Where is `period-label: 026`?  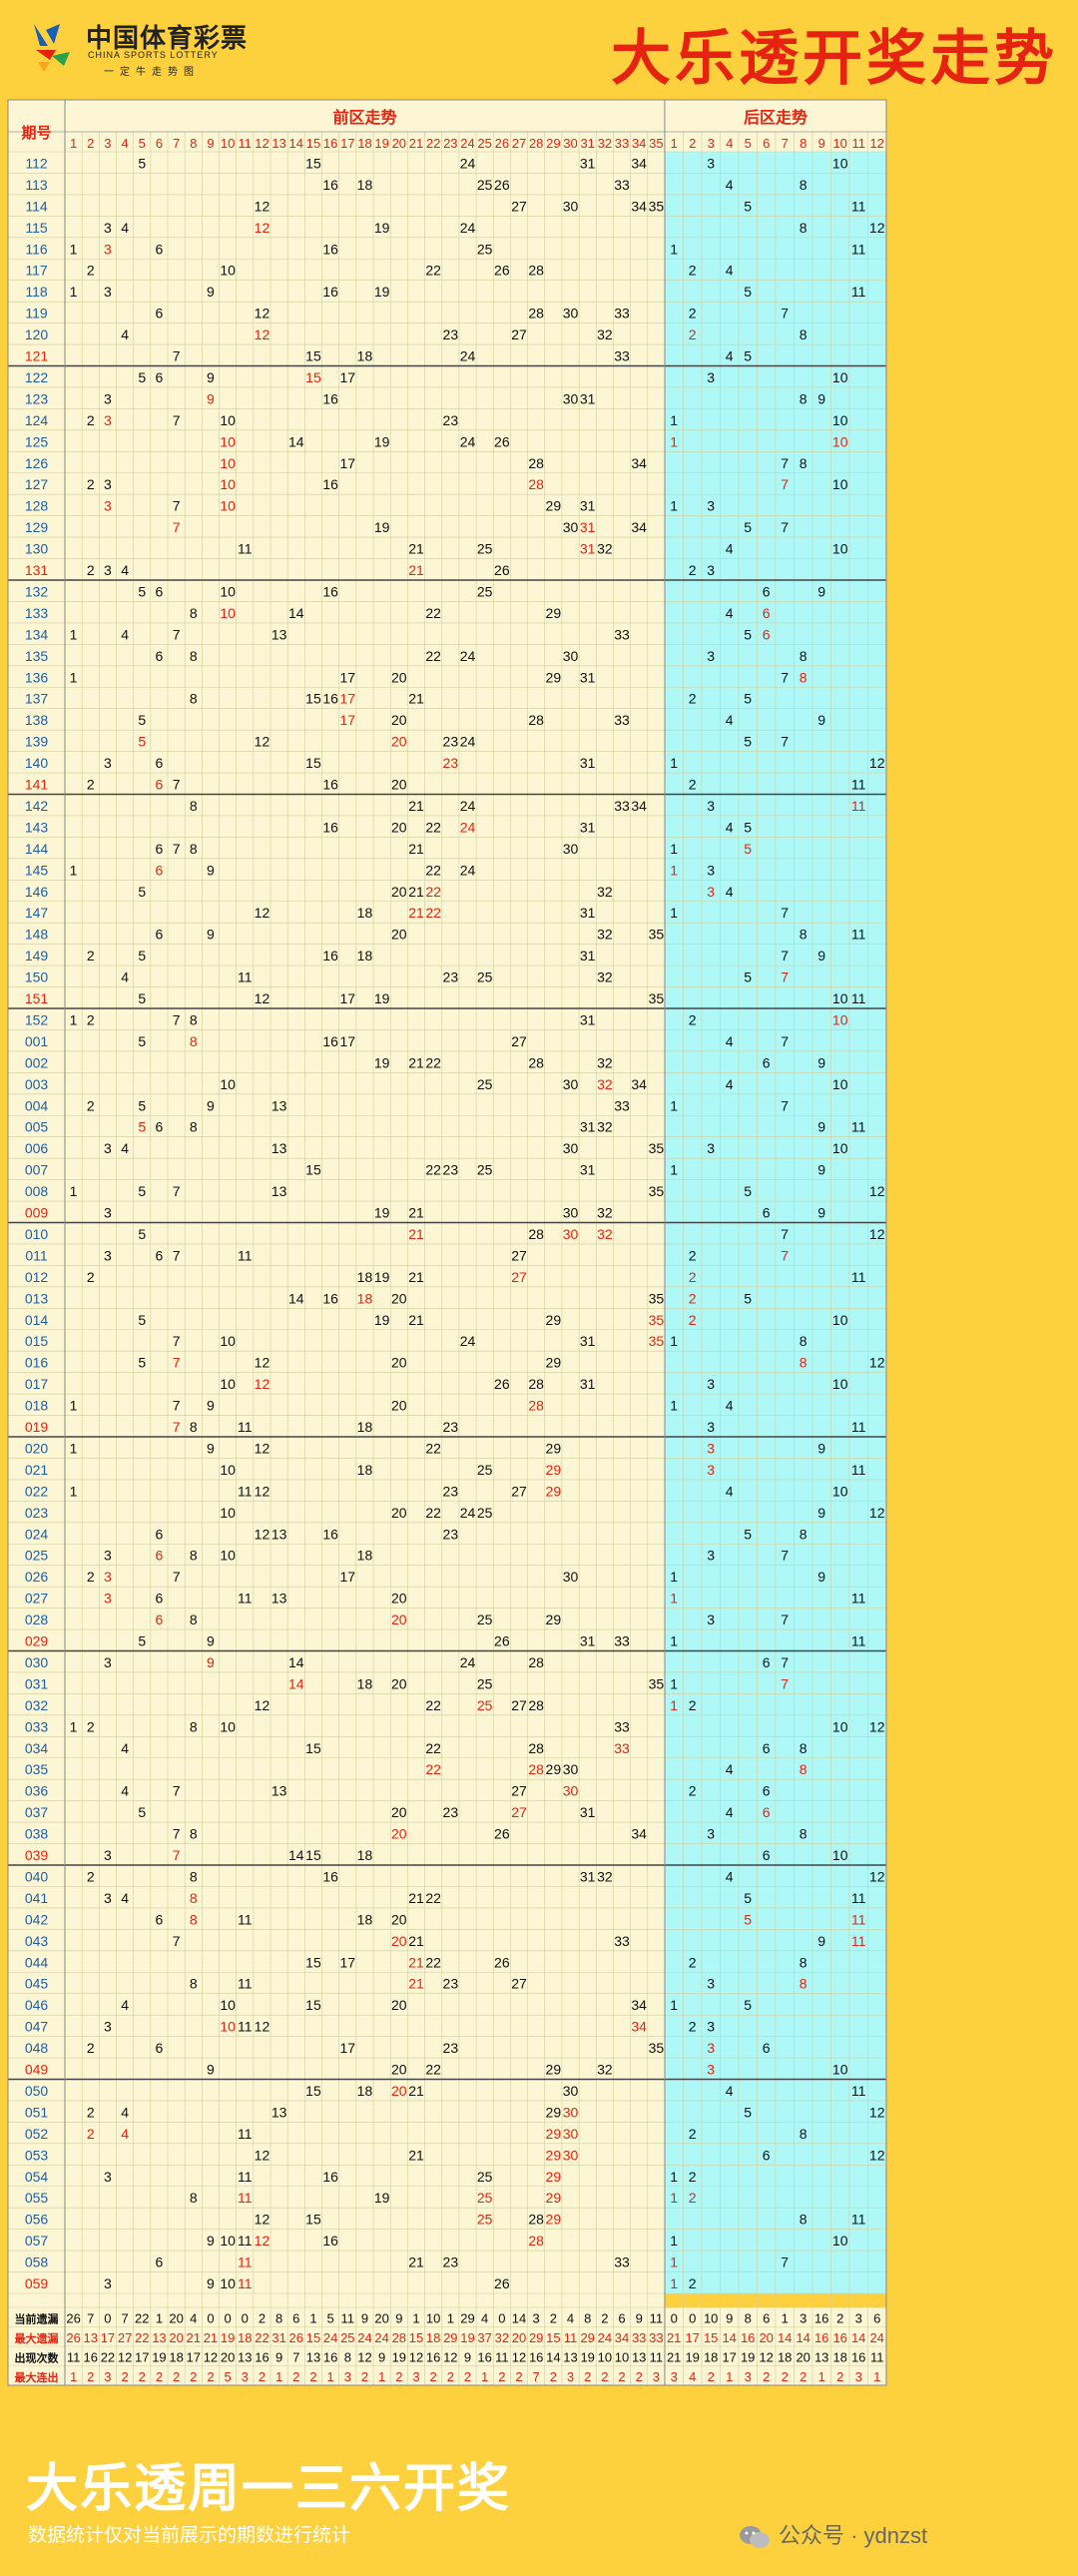
period-label: 026 is located at coordinates (37, 1577).